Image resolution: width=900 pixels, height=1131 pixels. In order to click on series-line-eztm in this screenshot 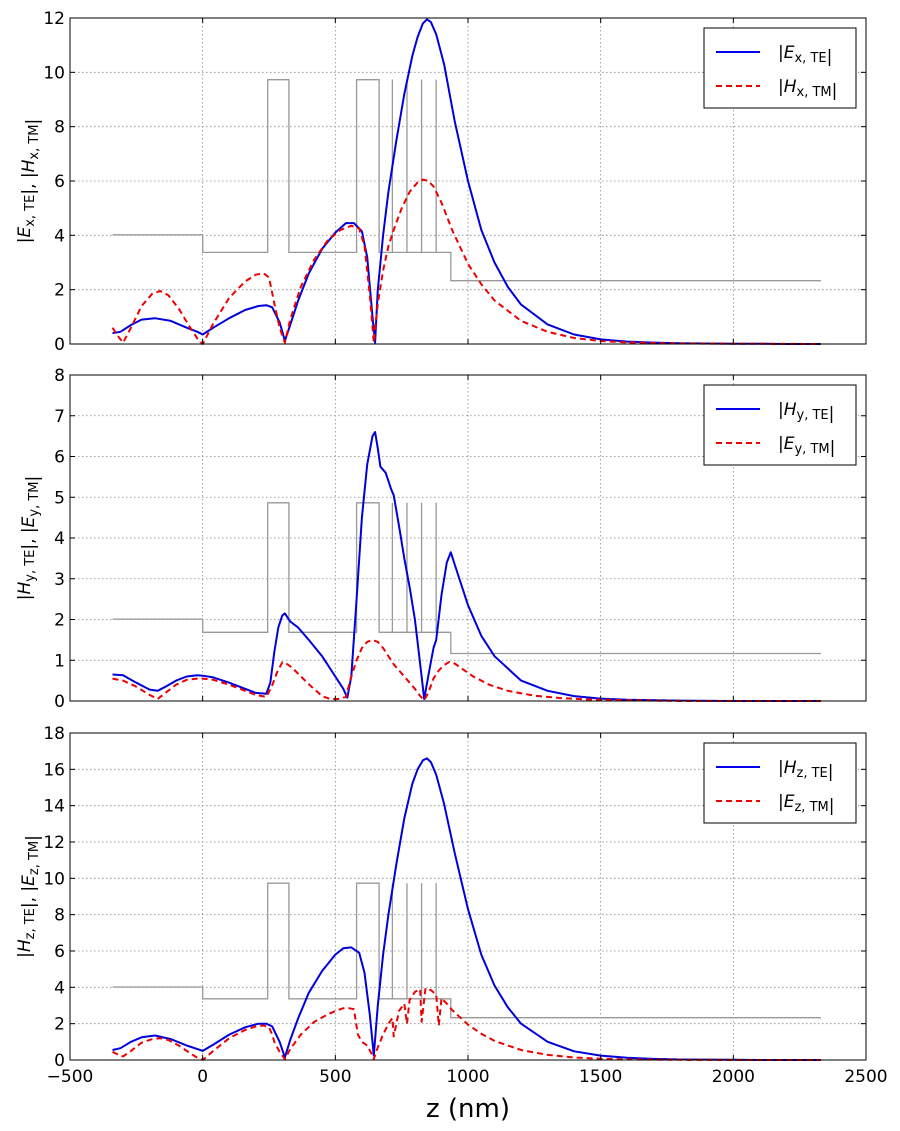, I will do `click(466, 1024)`.